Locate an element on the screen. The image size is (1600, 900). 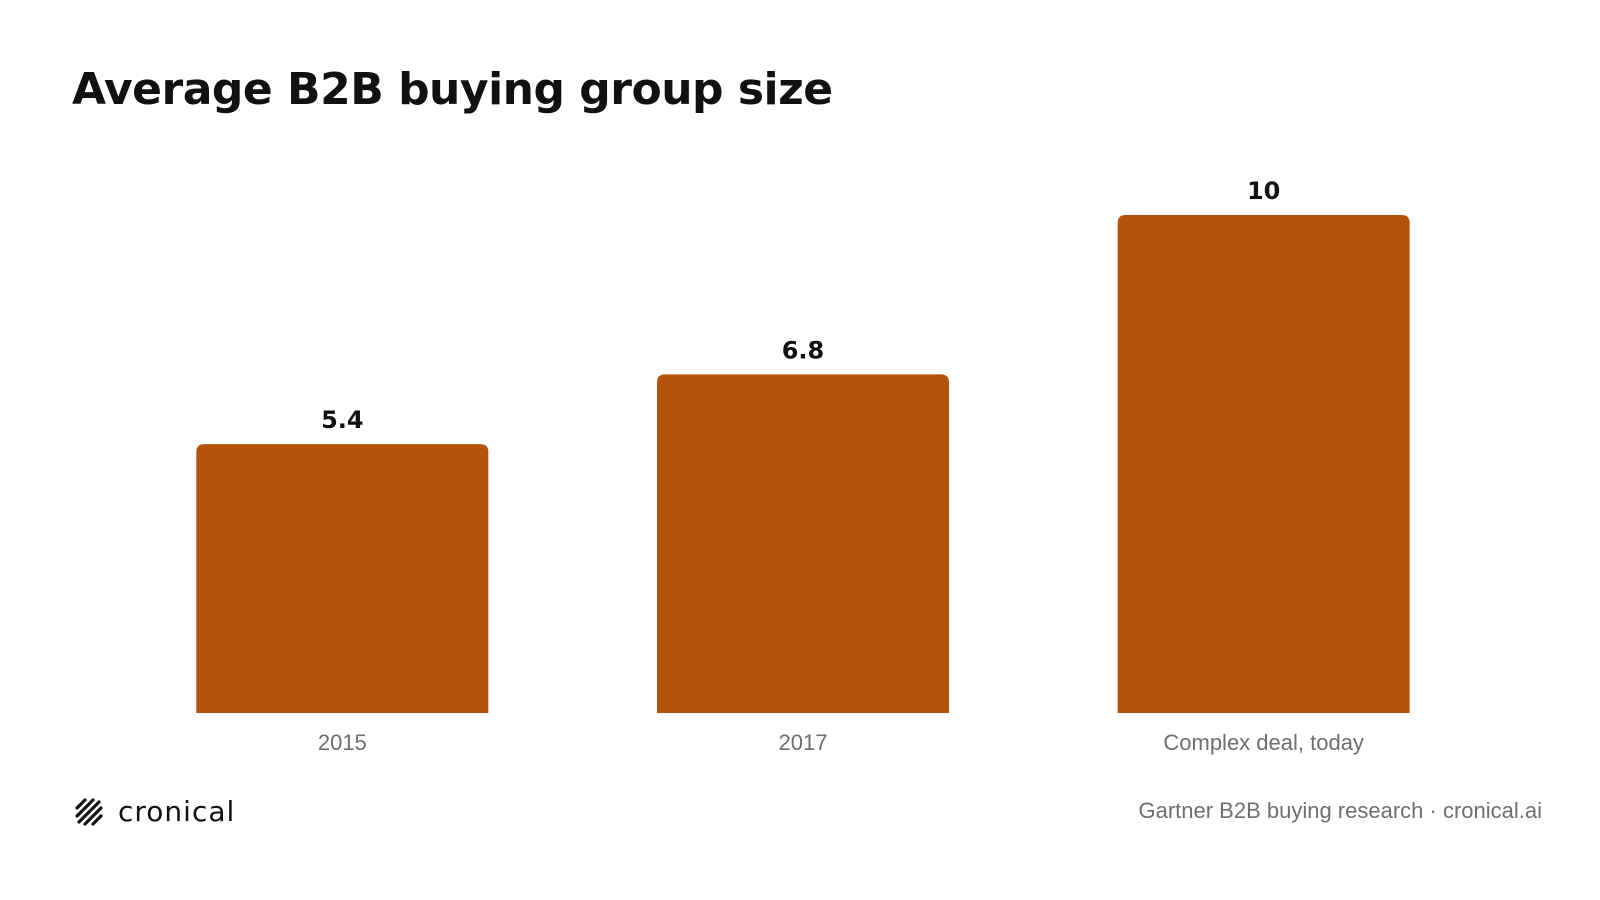
category-label-3: Complex deal, today is located at coordinates (1263, 742).